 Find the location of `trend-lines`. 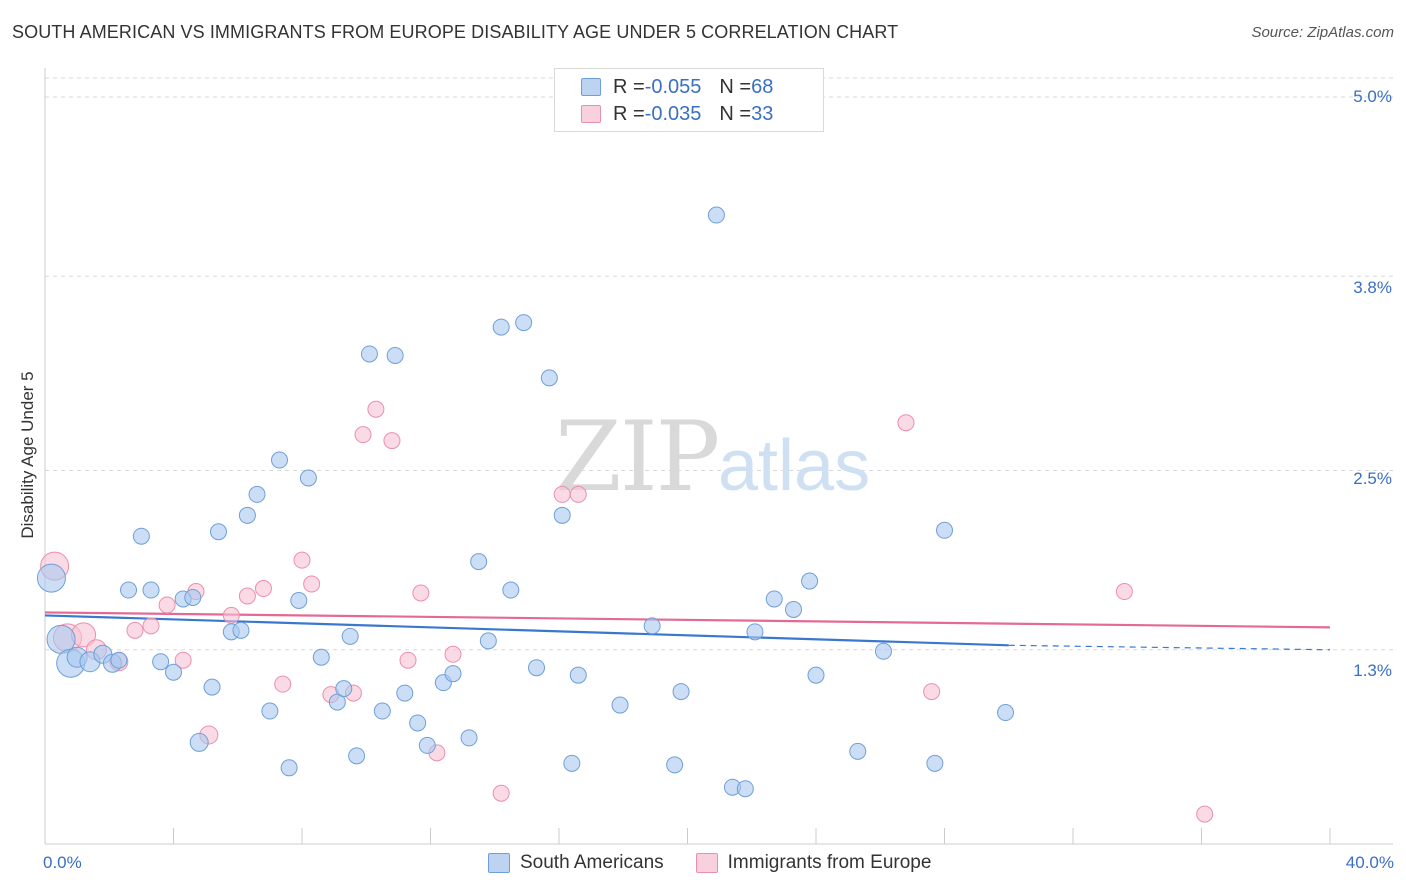

trend-lines is located at coordinates (687, 631).